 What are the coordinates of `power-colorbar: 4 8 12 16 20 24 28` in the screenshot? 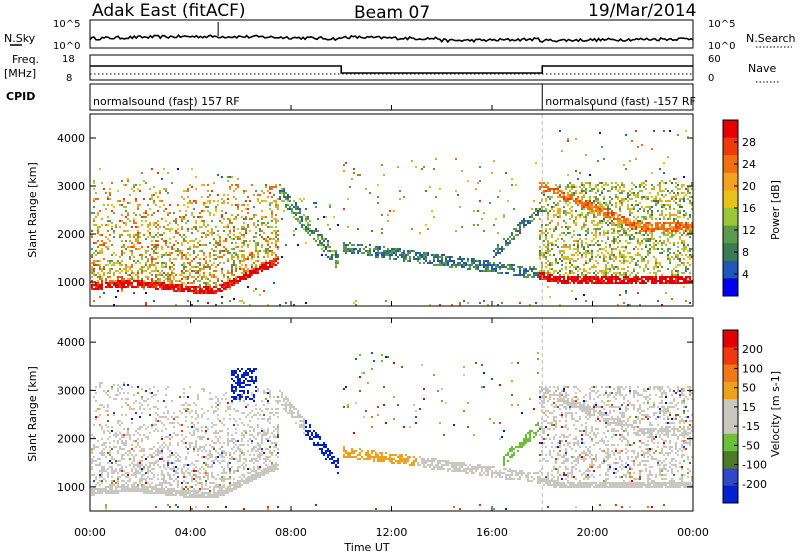 It's located at (739, 208).